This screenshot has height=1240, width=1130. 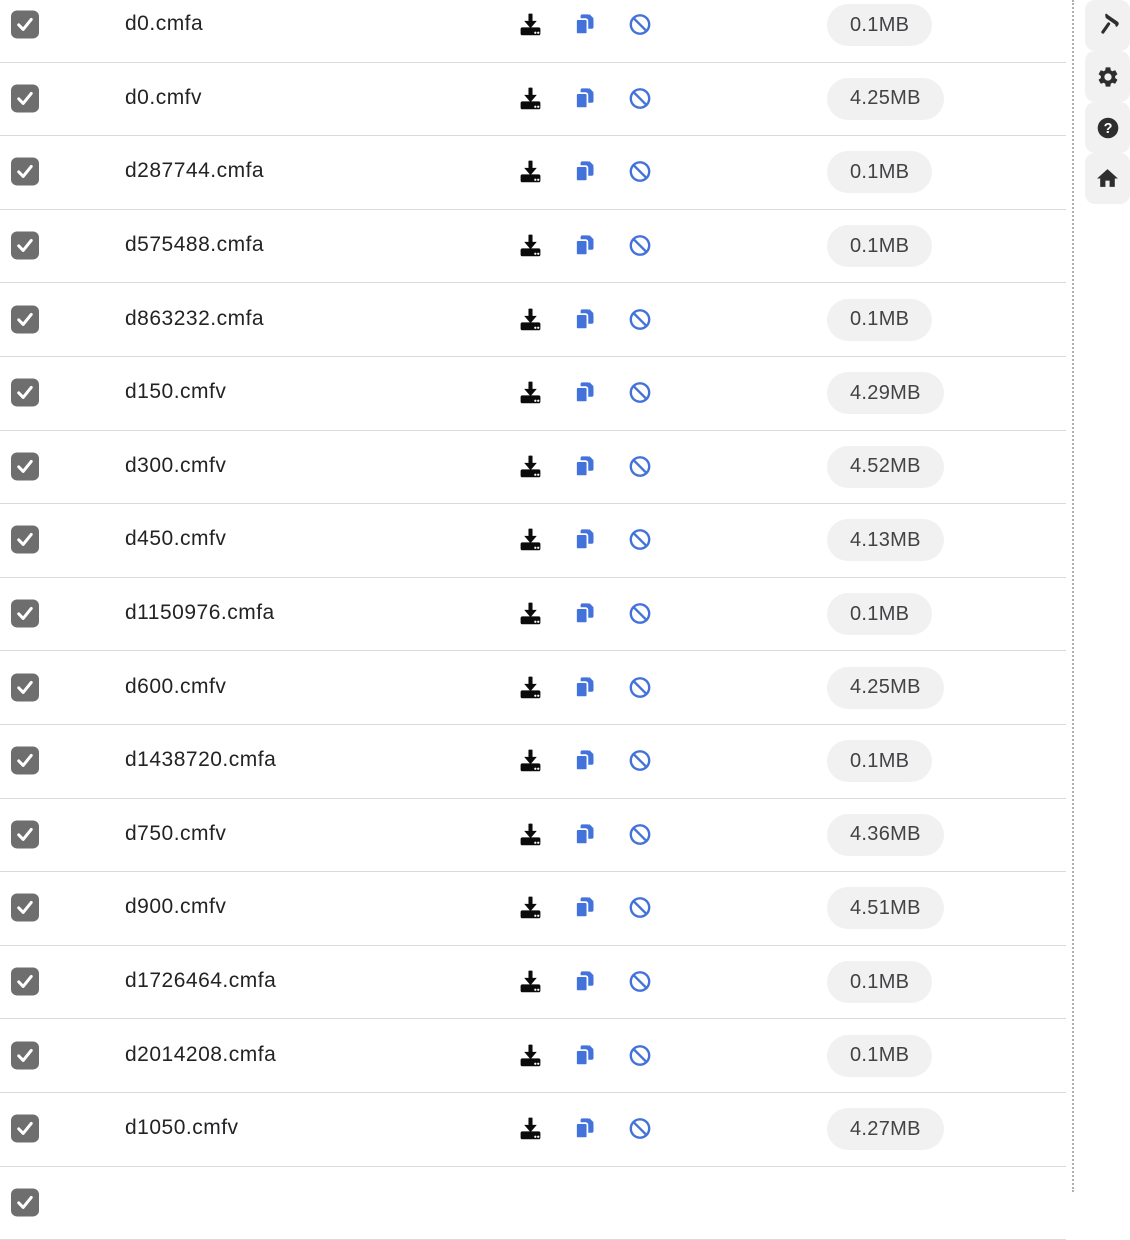 What do you see at coordinates (175, 539) in the screenshot?
I see `file-name: d450.cmfv` at bounding box center [175, 539].